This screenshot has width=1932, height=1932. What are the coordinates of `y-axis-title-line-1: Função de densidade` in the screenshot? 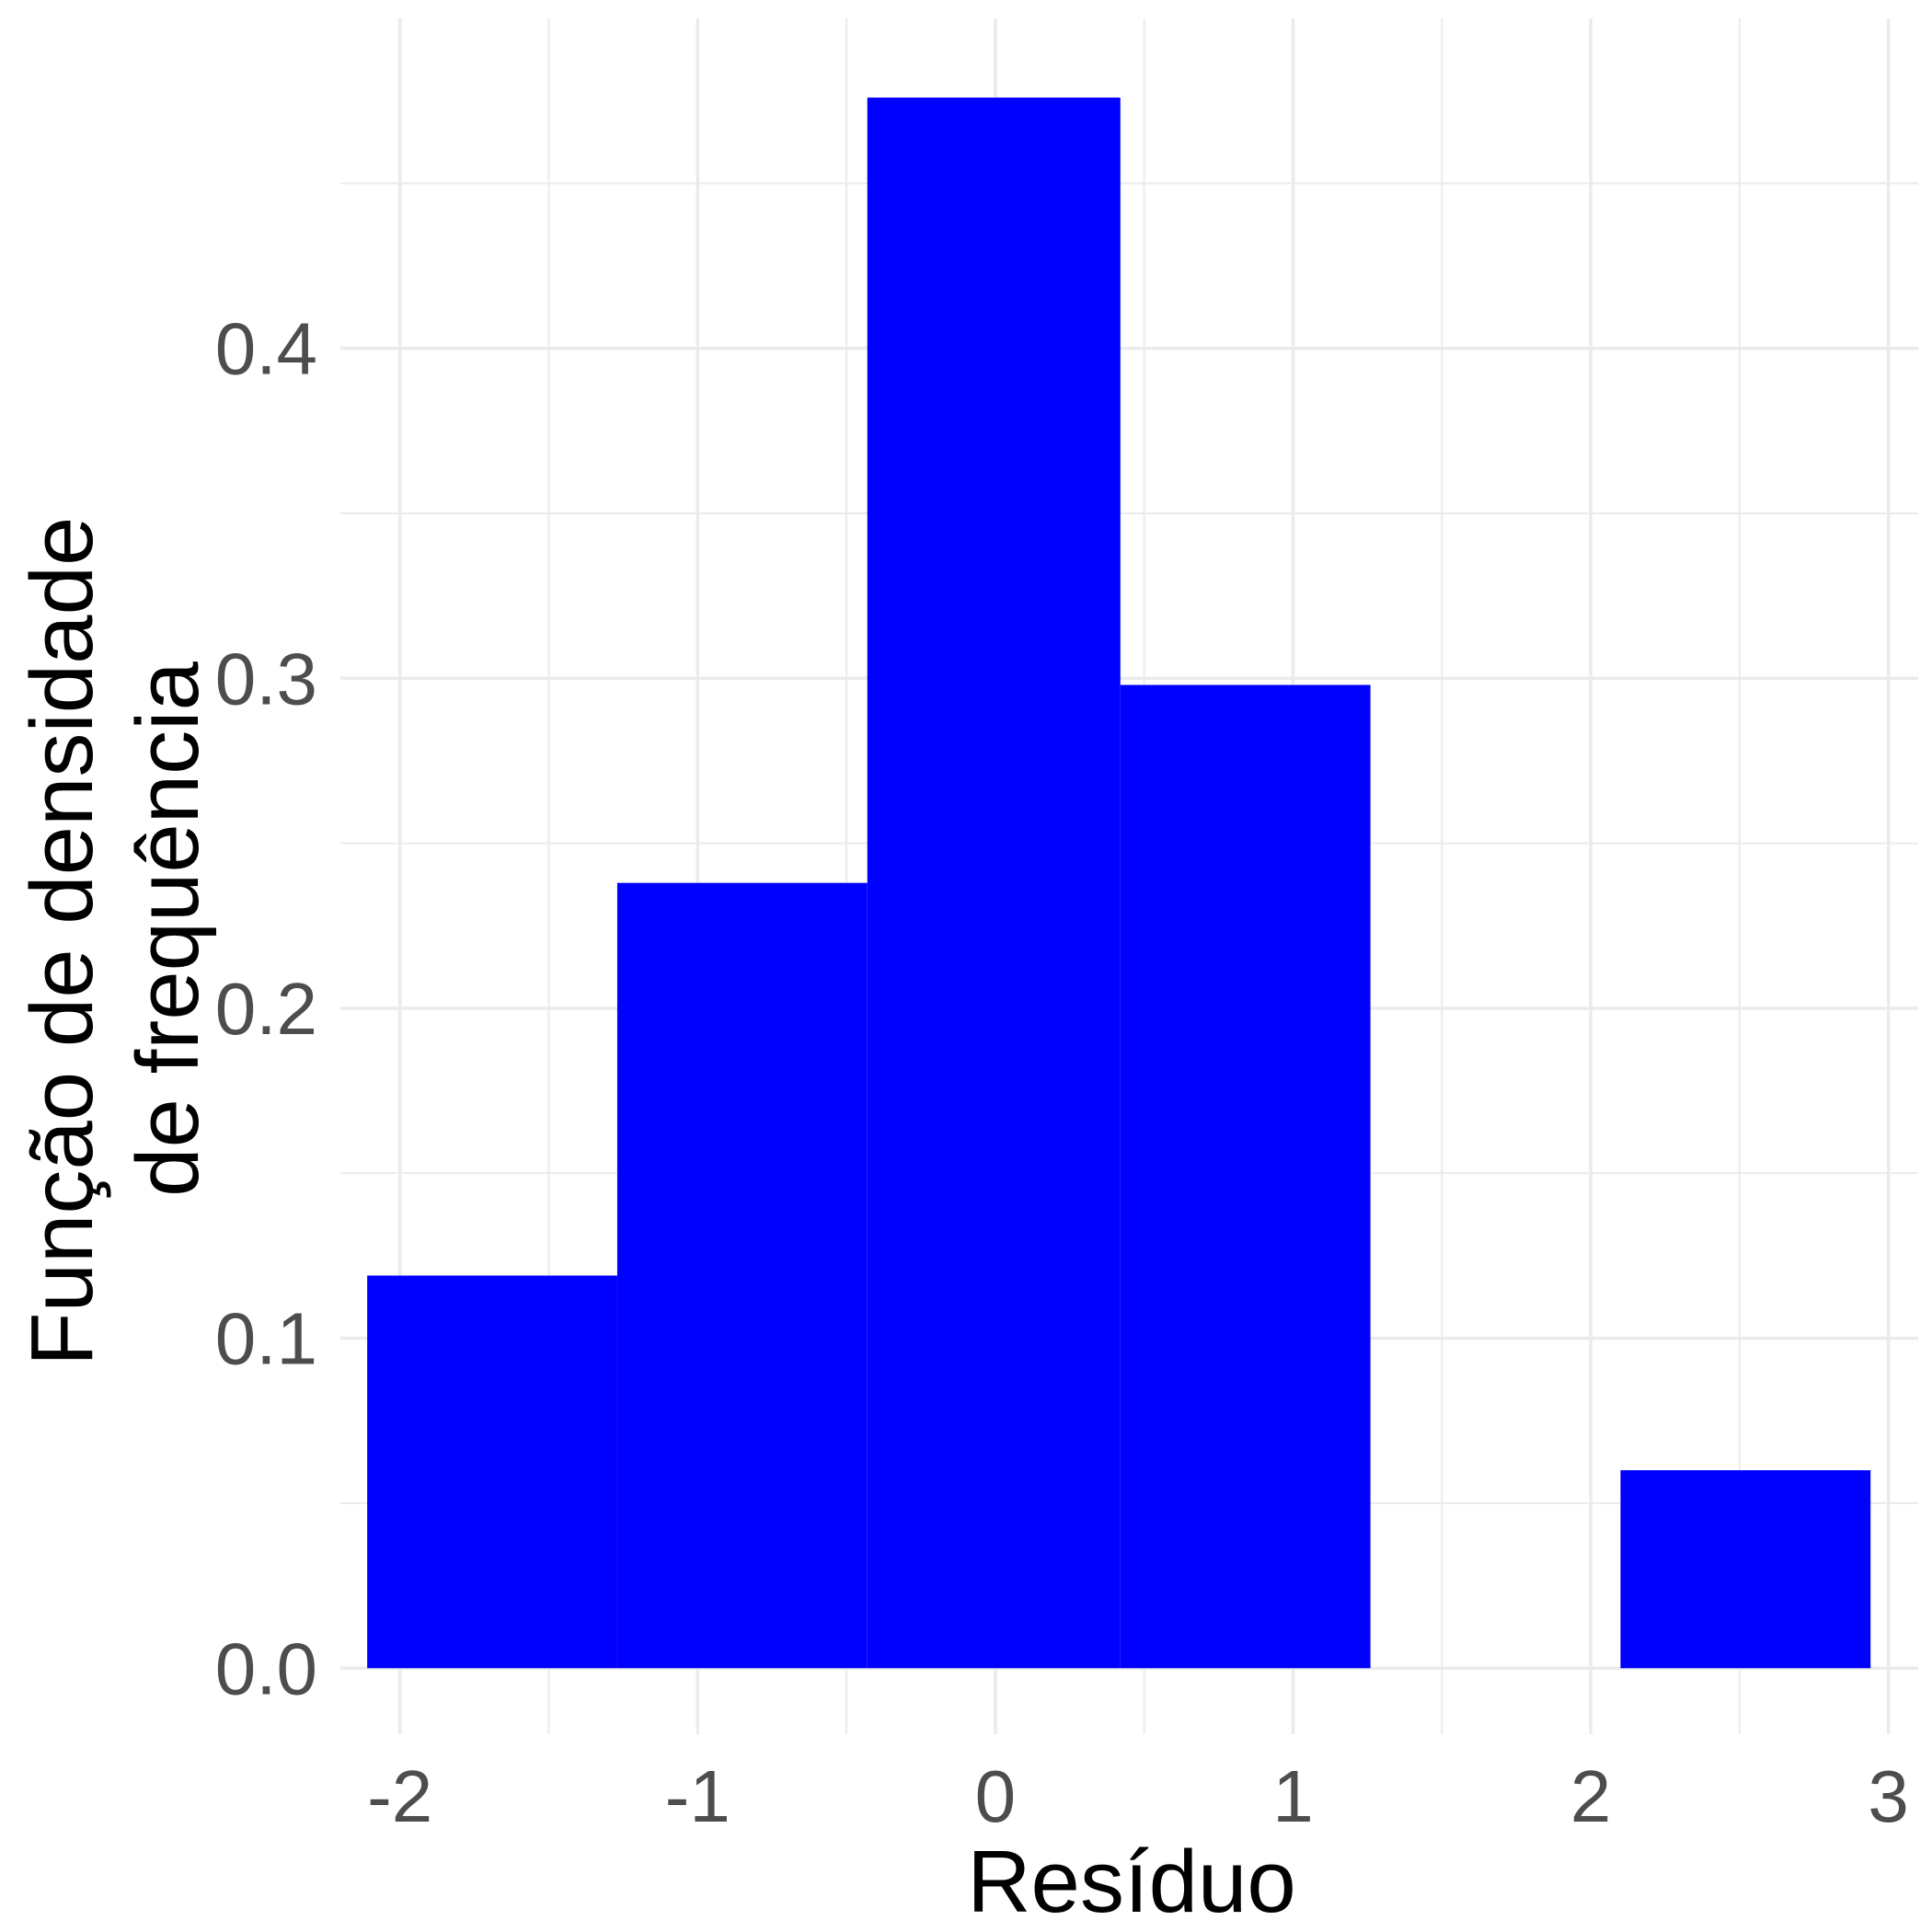 It's located at (62, 941).